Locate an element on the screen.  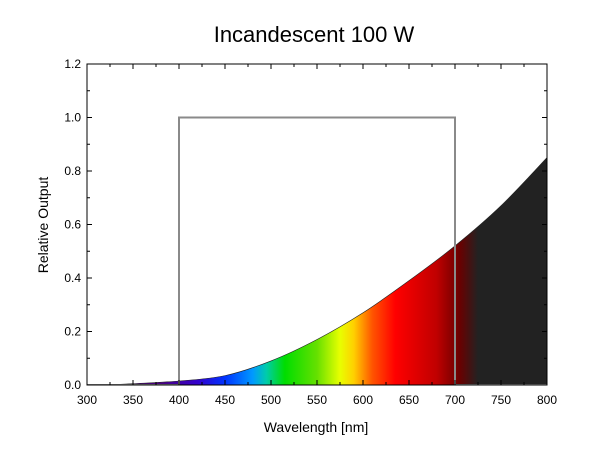
y-axis-label: Relative Output is located at coordinates (43, 225).